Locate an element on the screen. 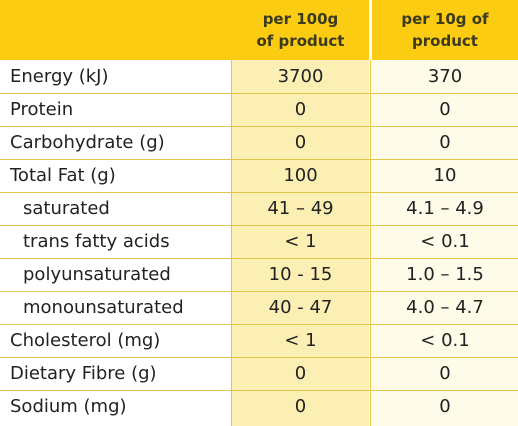 The width and height of the screenshot is (518, 426). header-per-10g: per 10g of product is located at coordinates (445, 30).